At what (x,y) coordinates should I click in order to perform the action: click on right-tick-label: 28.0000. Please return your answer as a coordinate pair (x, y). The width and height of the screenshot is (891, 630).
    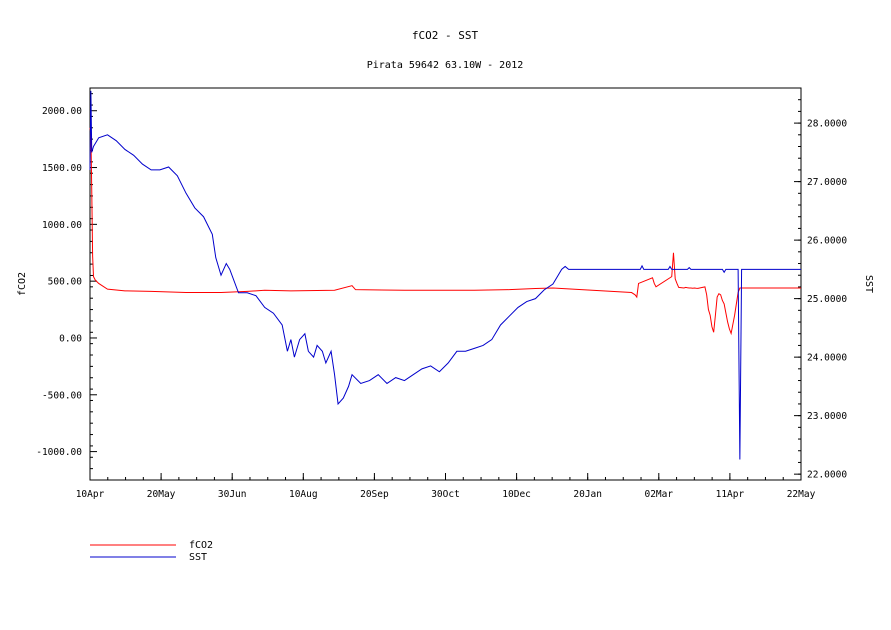
    Looking at the image, I should click on (827, 124).